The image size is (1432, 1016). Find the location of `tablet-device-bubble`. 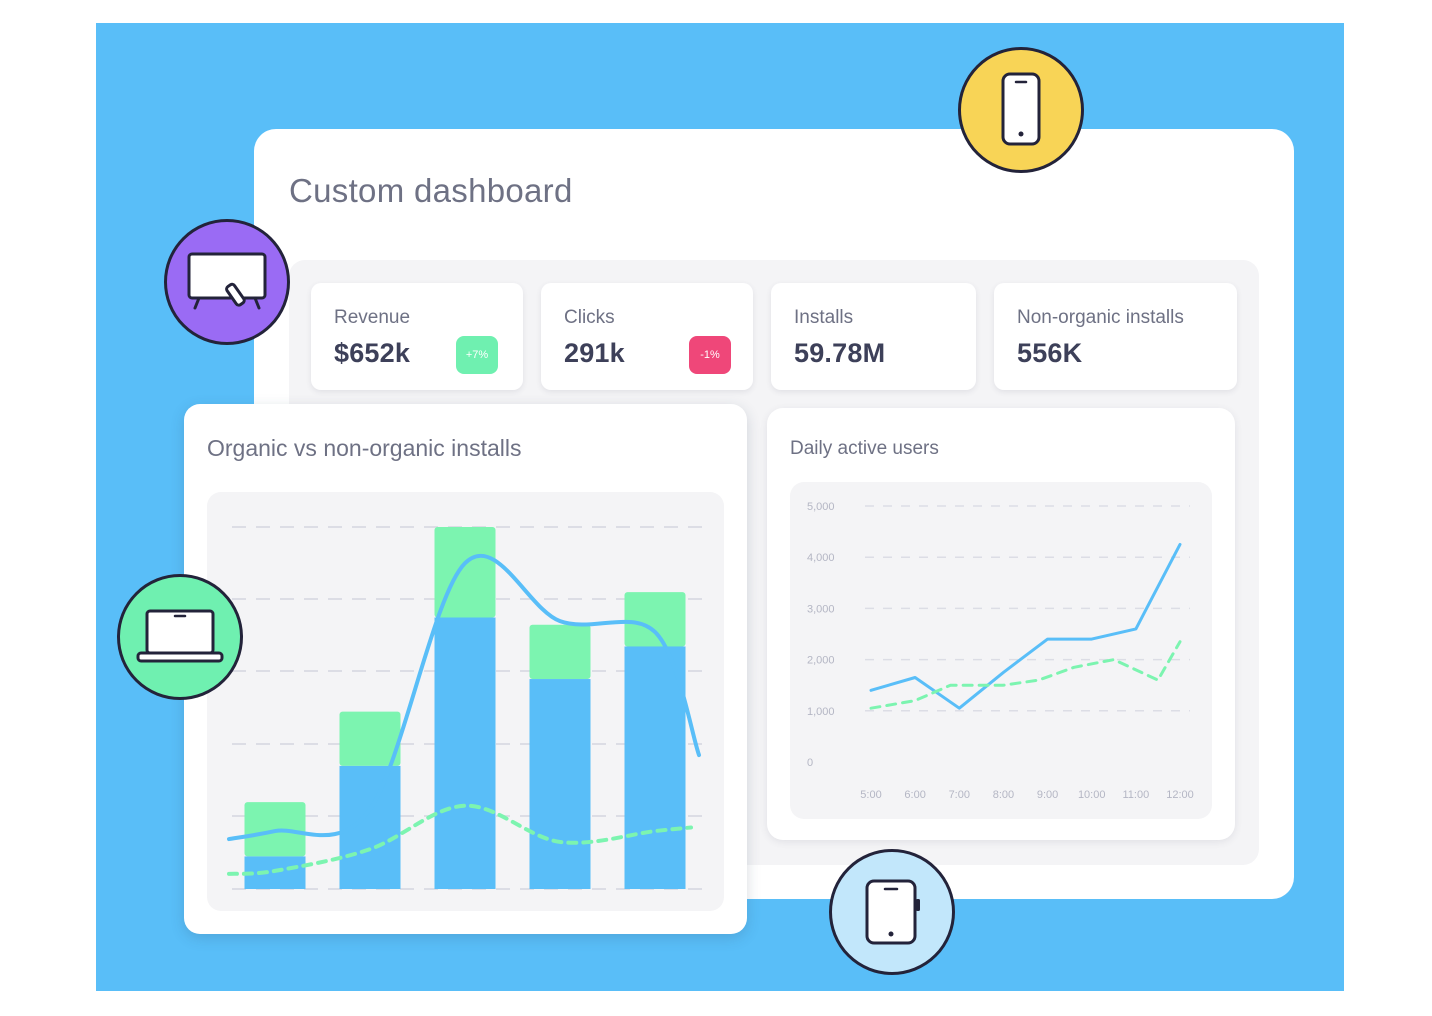

tablet-device-bubble is located at coordinates (892, 912).